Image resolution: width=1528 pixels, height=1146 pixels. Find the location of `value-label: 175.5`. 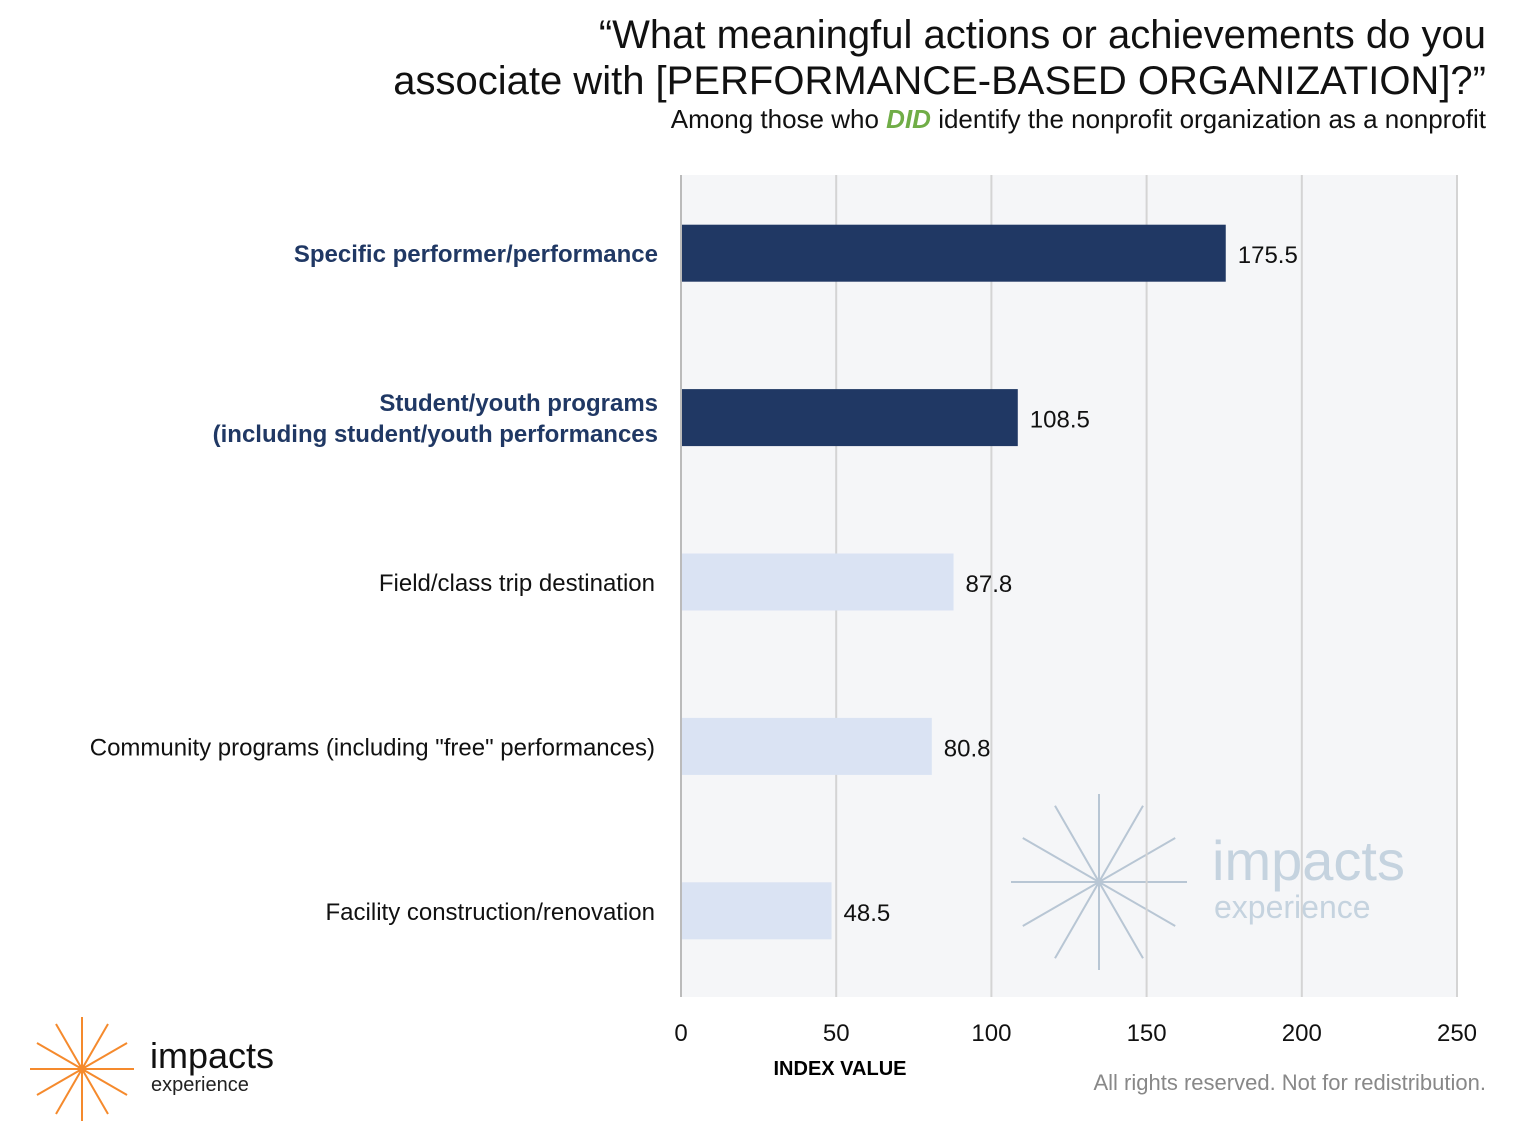

value-label: 175.5 is located at coordinates (1268, 255).